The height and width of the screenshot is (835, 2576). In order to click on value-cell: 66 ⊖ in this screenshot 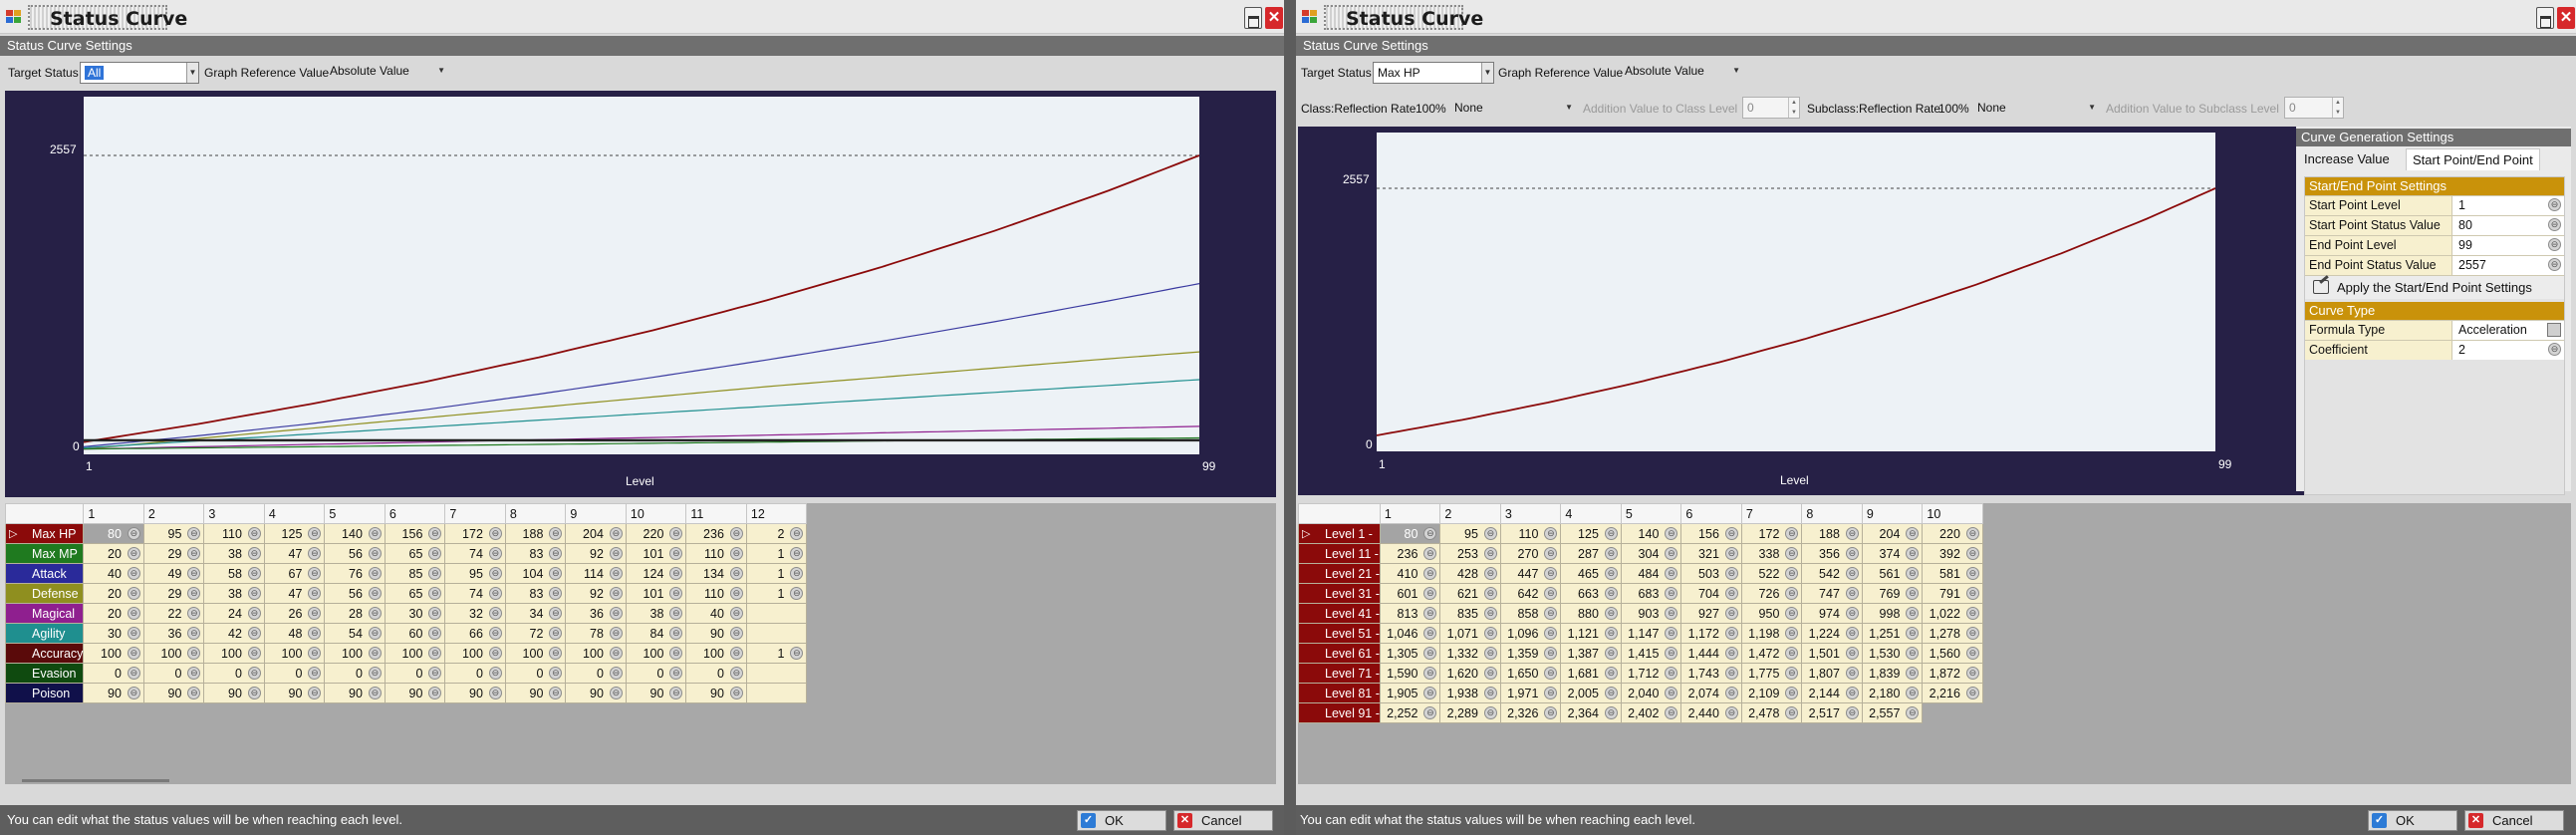, I will do `click(475, 634)`.